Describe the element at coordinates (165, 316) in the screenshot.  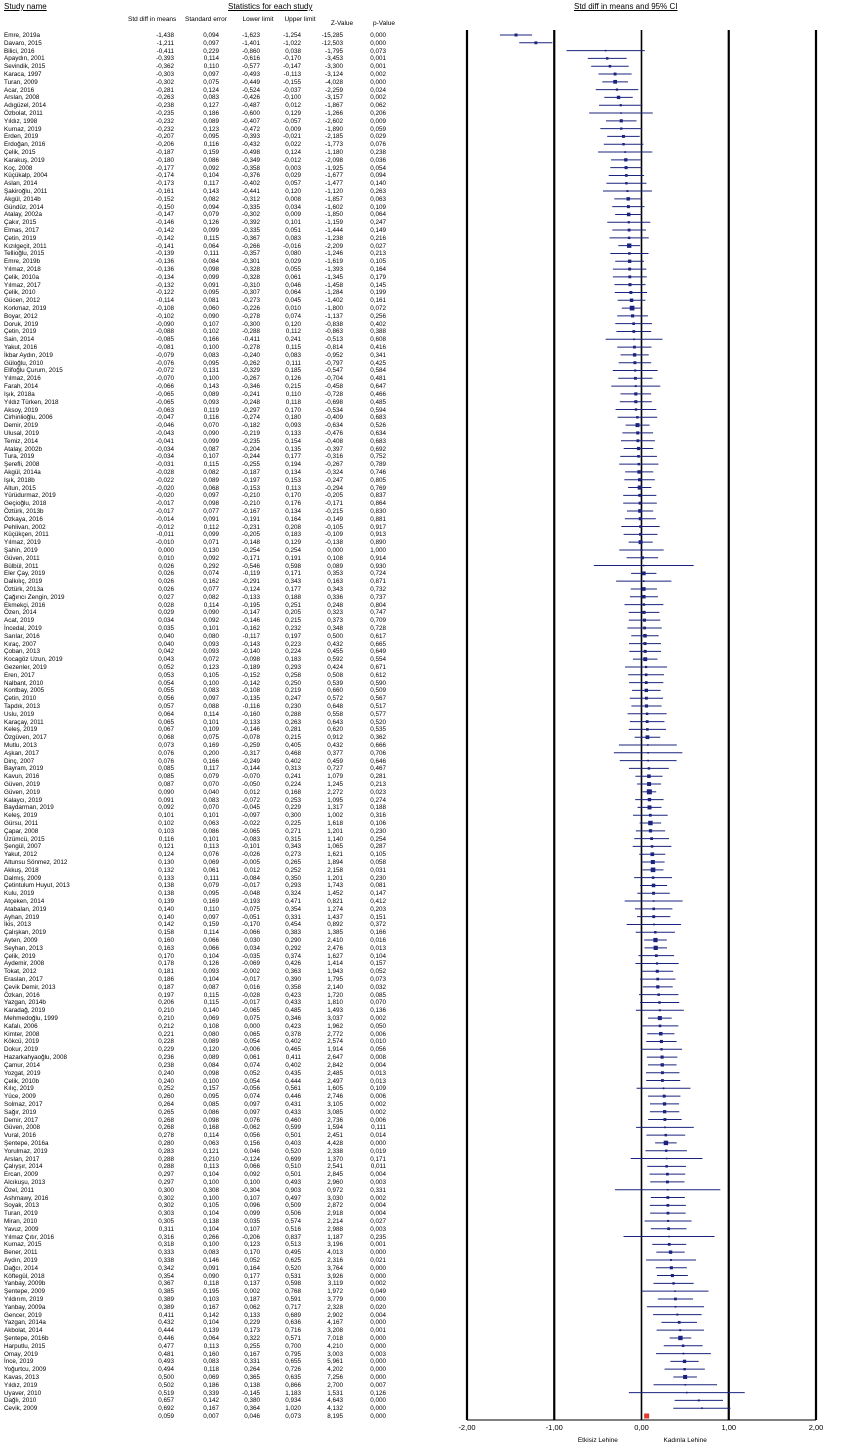
I see `stat-cell: -0,102` at that location.